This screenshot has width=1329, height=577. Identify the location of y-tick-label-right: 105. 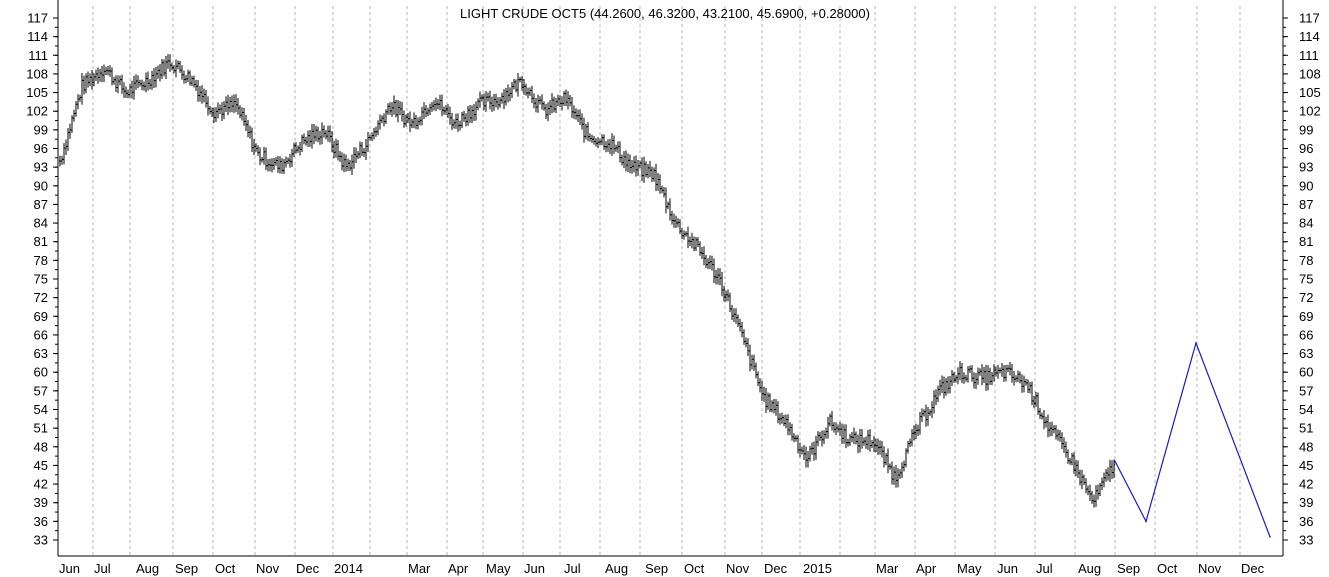
(1310, 92).